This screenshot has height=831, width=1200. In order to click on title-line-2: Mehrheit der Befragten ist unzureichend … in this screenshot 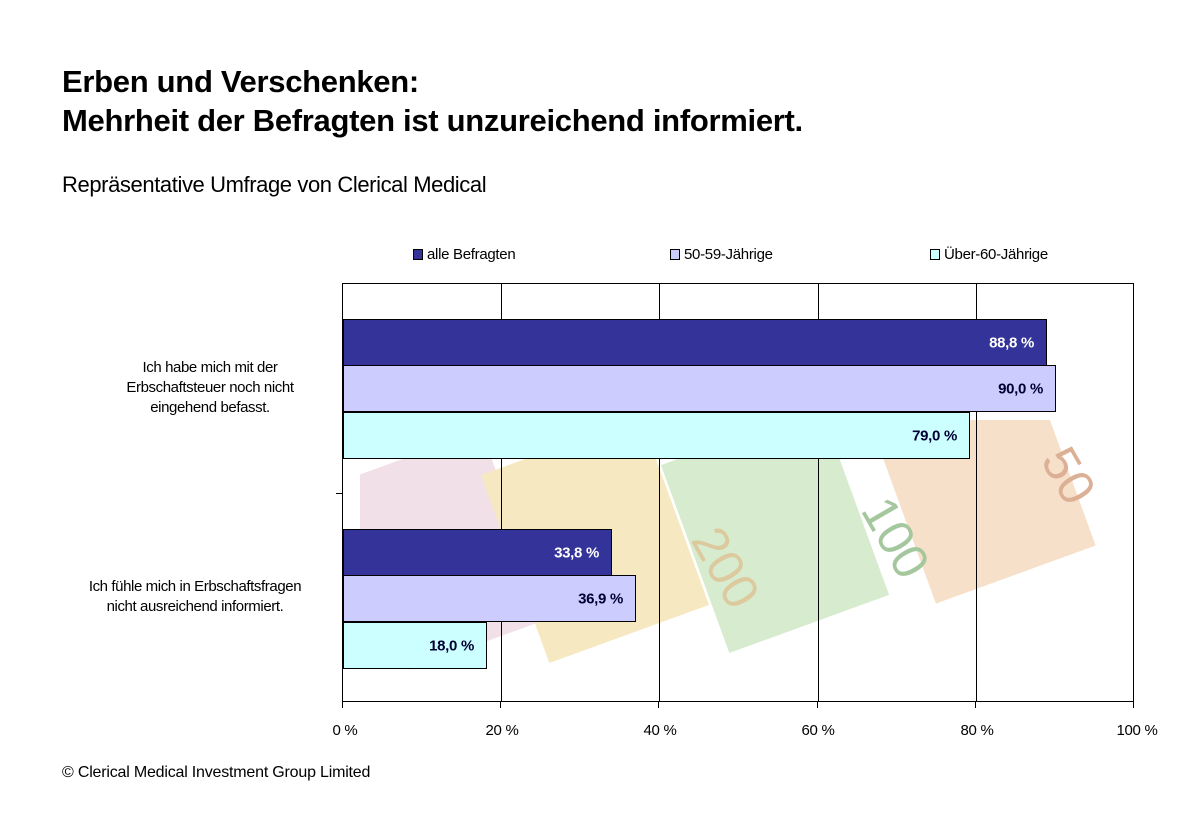, I will do `click(432, 120)`.